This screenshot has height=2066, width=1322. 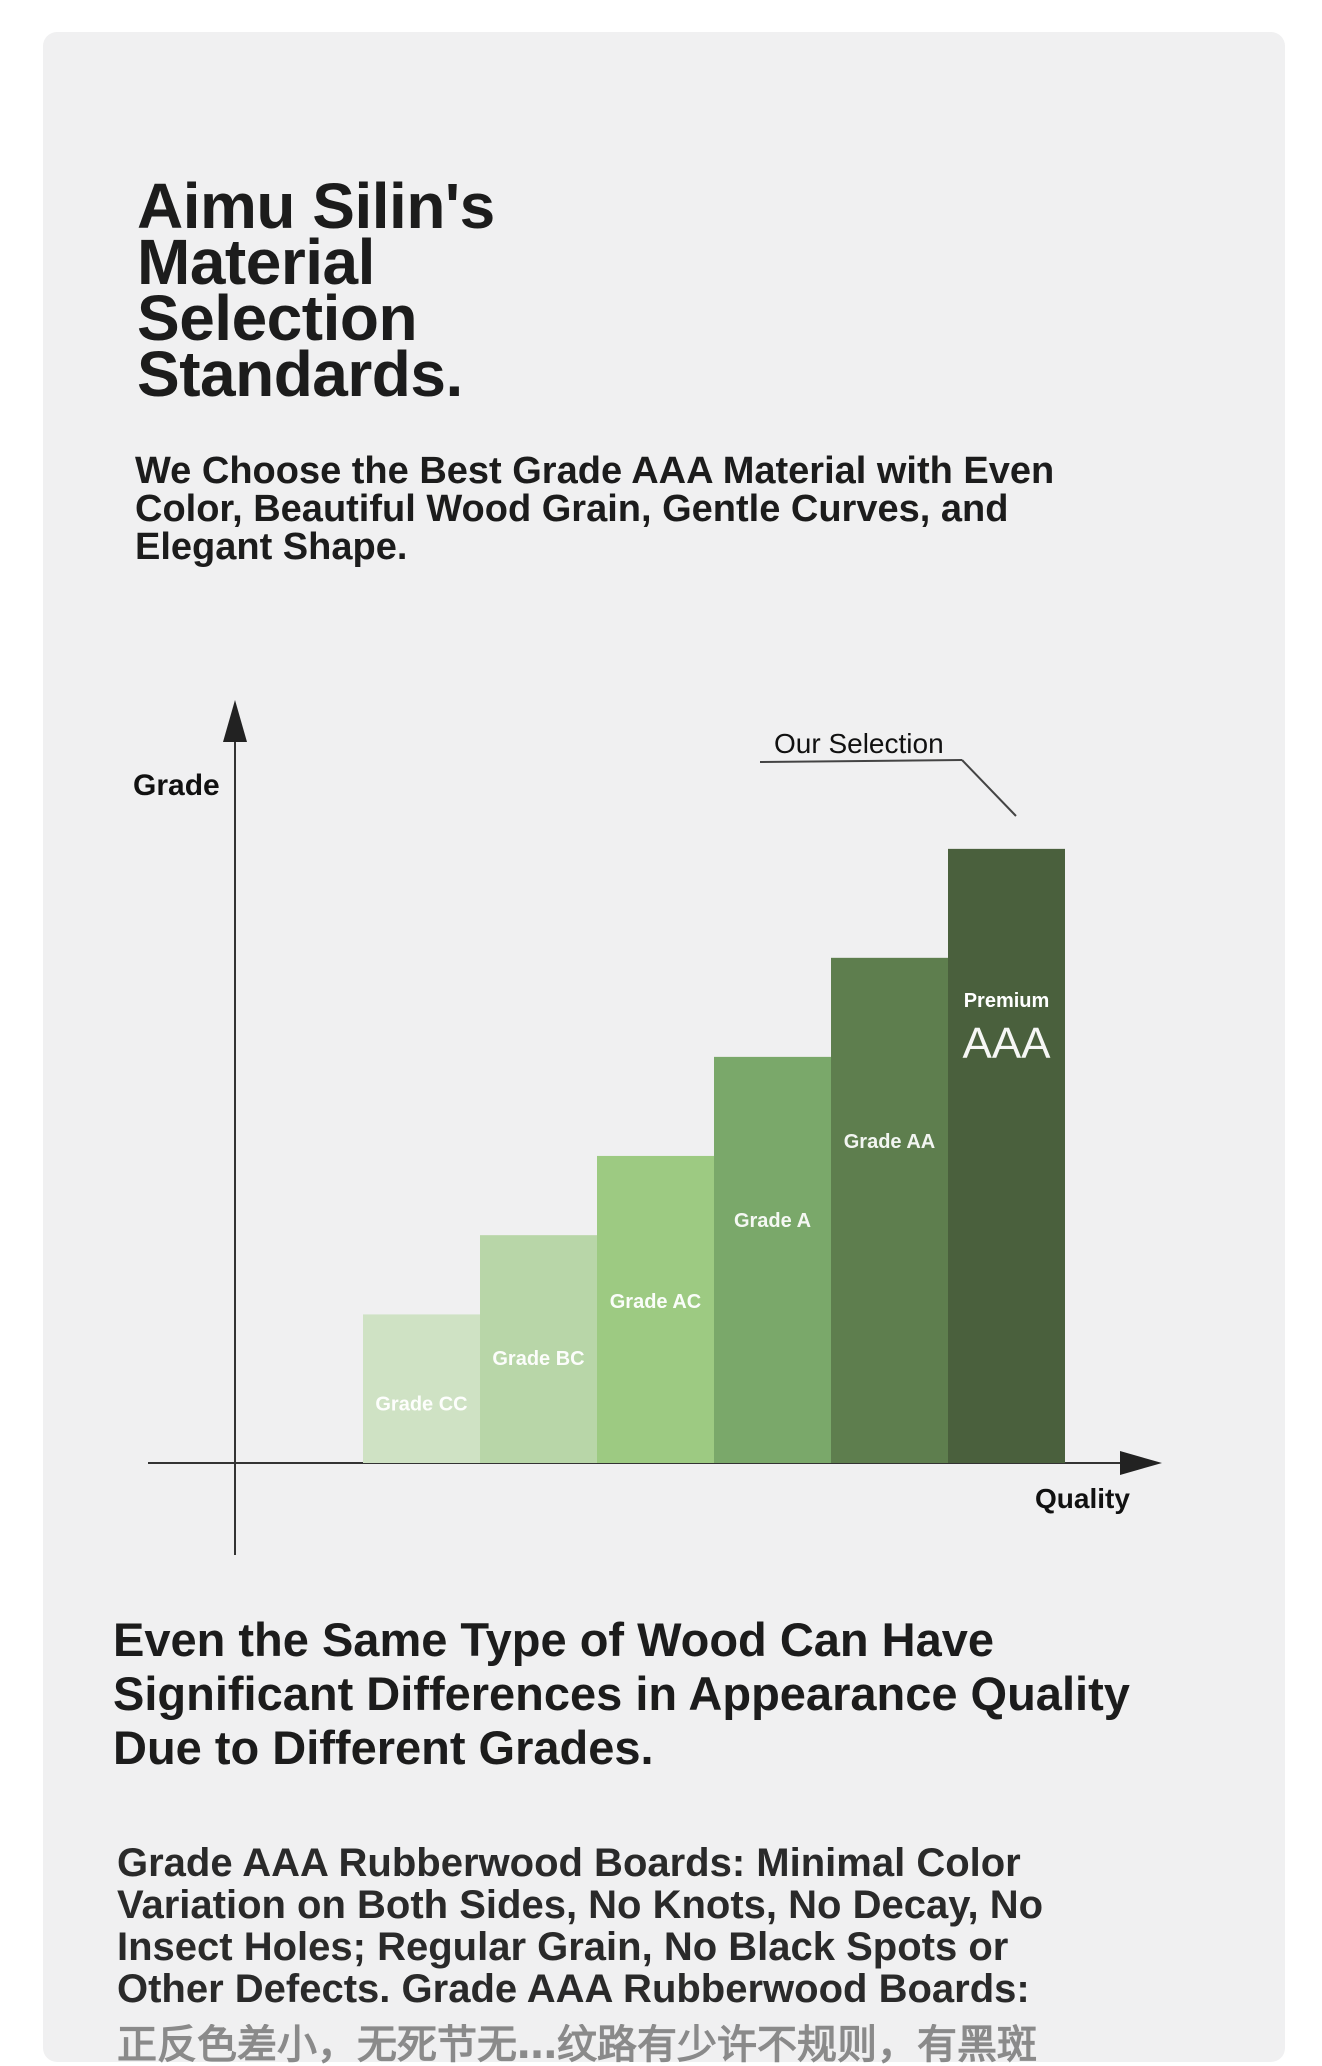 I want to click on annotation-underline, so click(x=861, y=761).